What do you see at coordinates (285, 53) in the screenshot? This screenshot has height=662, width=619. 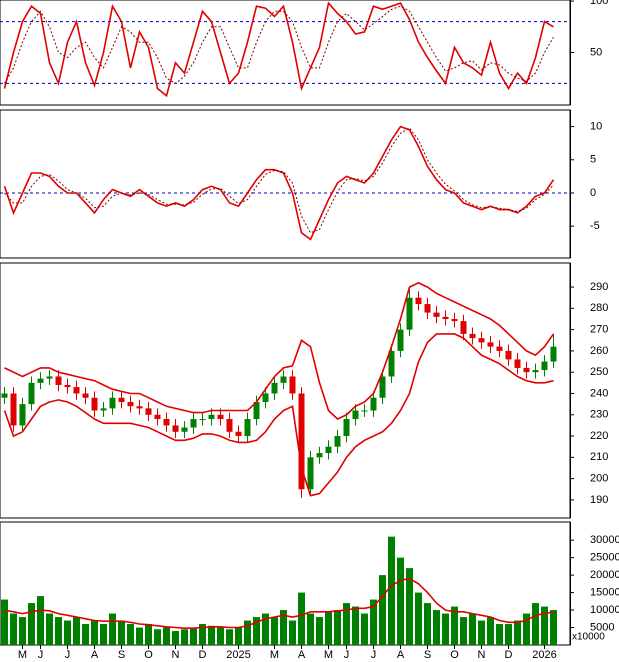 I see `panel-frame` at bounding box center [285, 53].